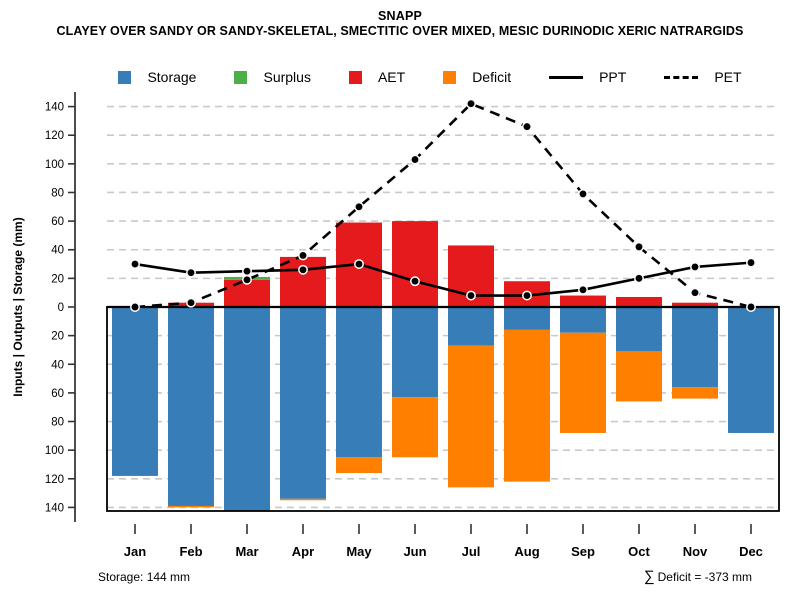 The height and width of the screenshot is (600, 800). What do you see at coordinates (450, 77) in the screenshot?
I see `deficit-swatch-icon` at bounding box center [450, 77].